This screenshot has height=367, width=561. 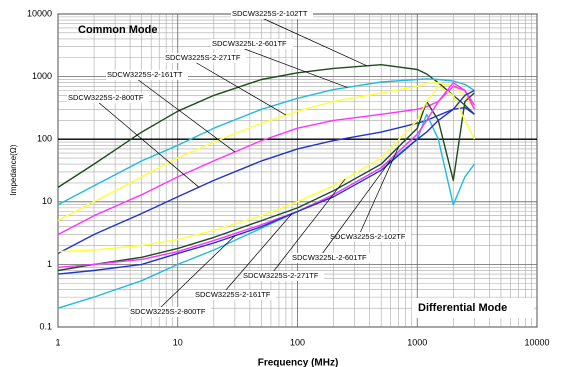 I want to click on differential-box, so click(x=473, y=308).